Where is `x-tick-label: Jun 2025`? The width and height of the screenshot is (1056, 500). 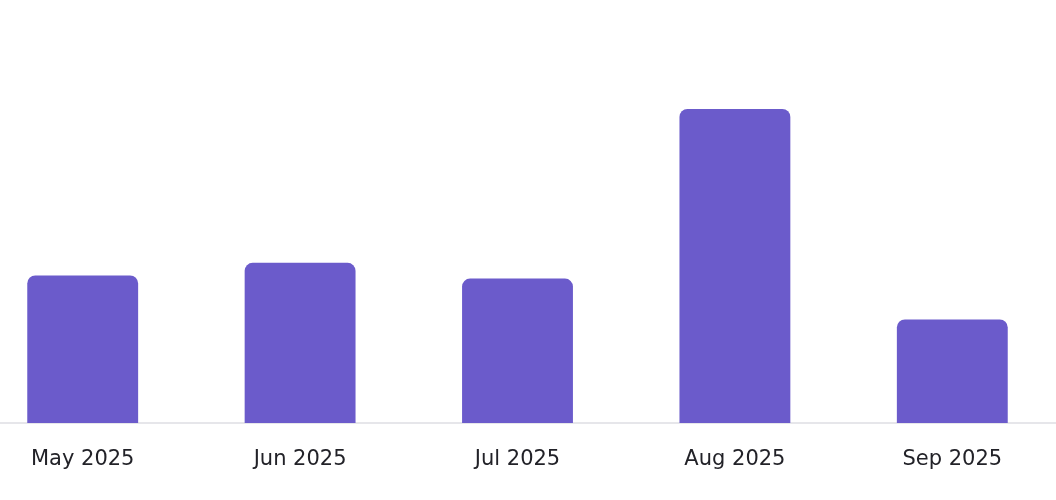
x-tick-label: Jun 2025 is located at coordinates (299, 457).